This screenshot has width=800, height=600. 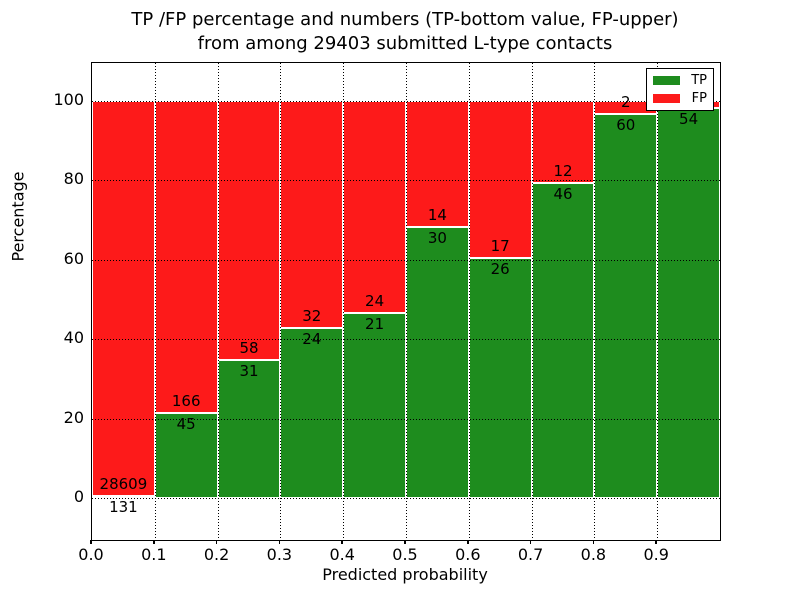 I want to click on x-tick-label: 0.9, so click(x=656, y=554).